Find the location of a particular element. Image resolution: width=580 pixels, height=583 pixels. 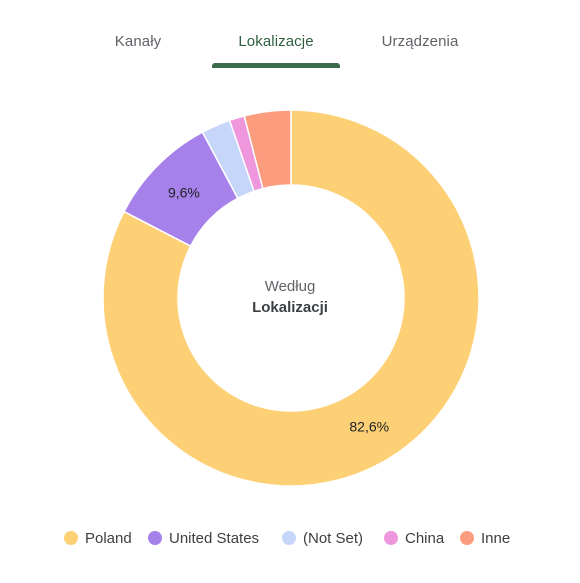

center-label-line2: Lokalizacji is located at coordinates (290, 307).